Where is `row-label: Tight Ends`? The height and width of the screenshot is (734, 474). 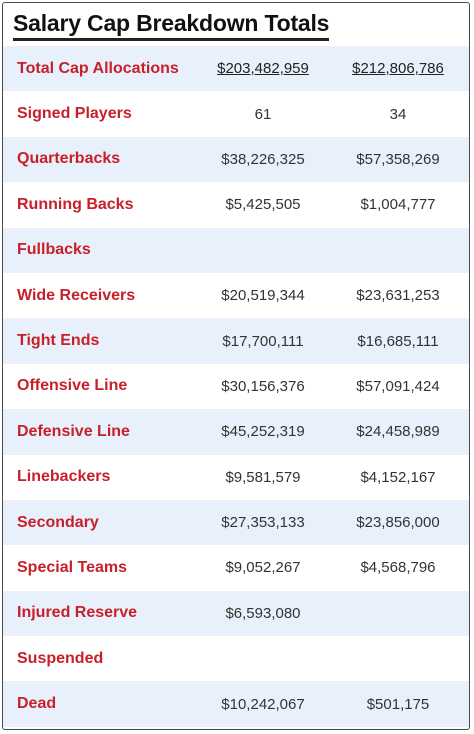 row-label: Tight Ends is located at coordinates (101, 341).